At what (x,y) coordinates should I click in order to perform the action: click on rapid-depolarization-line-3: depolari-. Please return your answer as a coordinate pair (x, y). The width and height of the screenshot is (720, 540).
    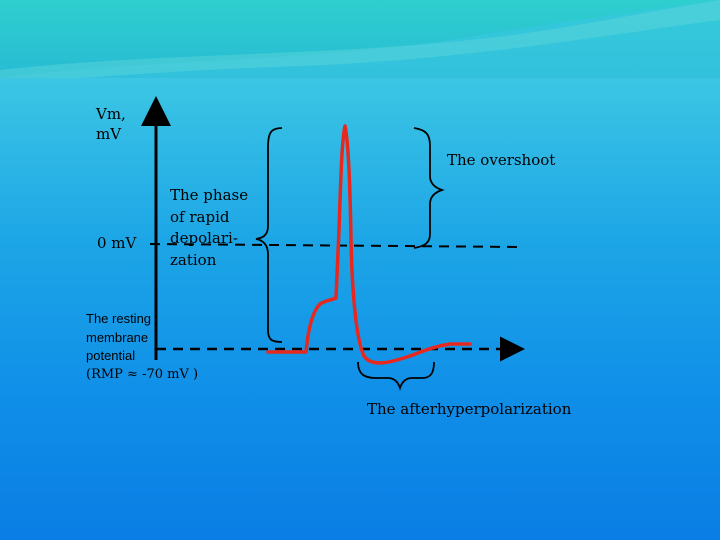
    Looking at the image, I should click on (204, 238).